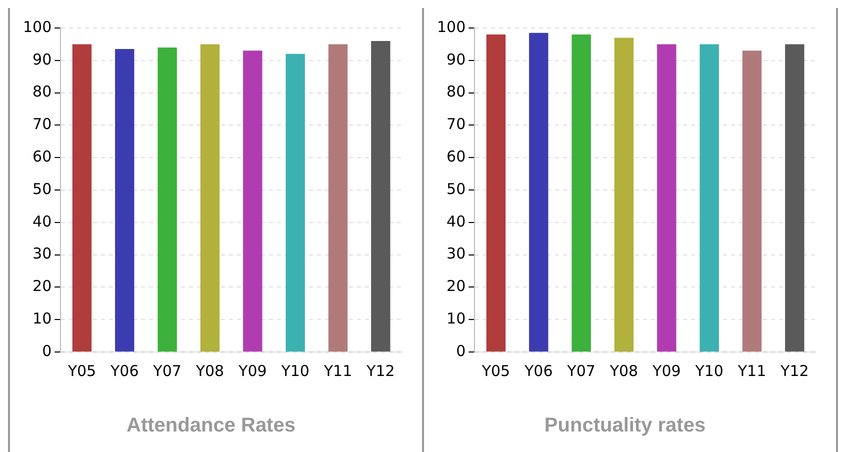 Image resolution: width=844 pixels, height=452 pixels. What do you see at coordinates (625, 425) in the screenshot?
I see `text: Punctuality rates` at bounding box center [625, 425].